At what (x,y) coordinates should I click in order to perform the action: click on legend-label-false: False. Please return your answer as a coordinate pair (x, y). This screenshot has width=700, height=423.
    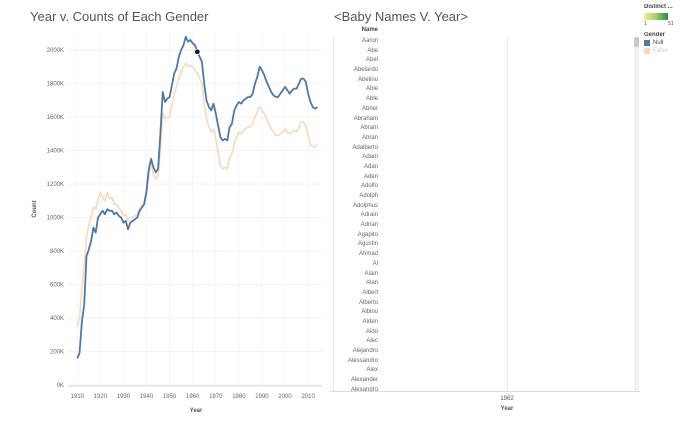
    Looking at the image, I should click on (660, 51).